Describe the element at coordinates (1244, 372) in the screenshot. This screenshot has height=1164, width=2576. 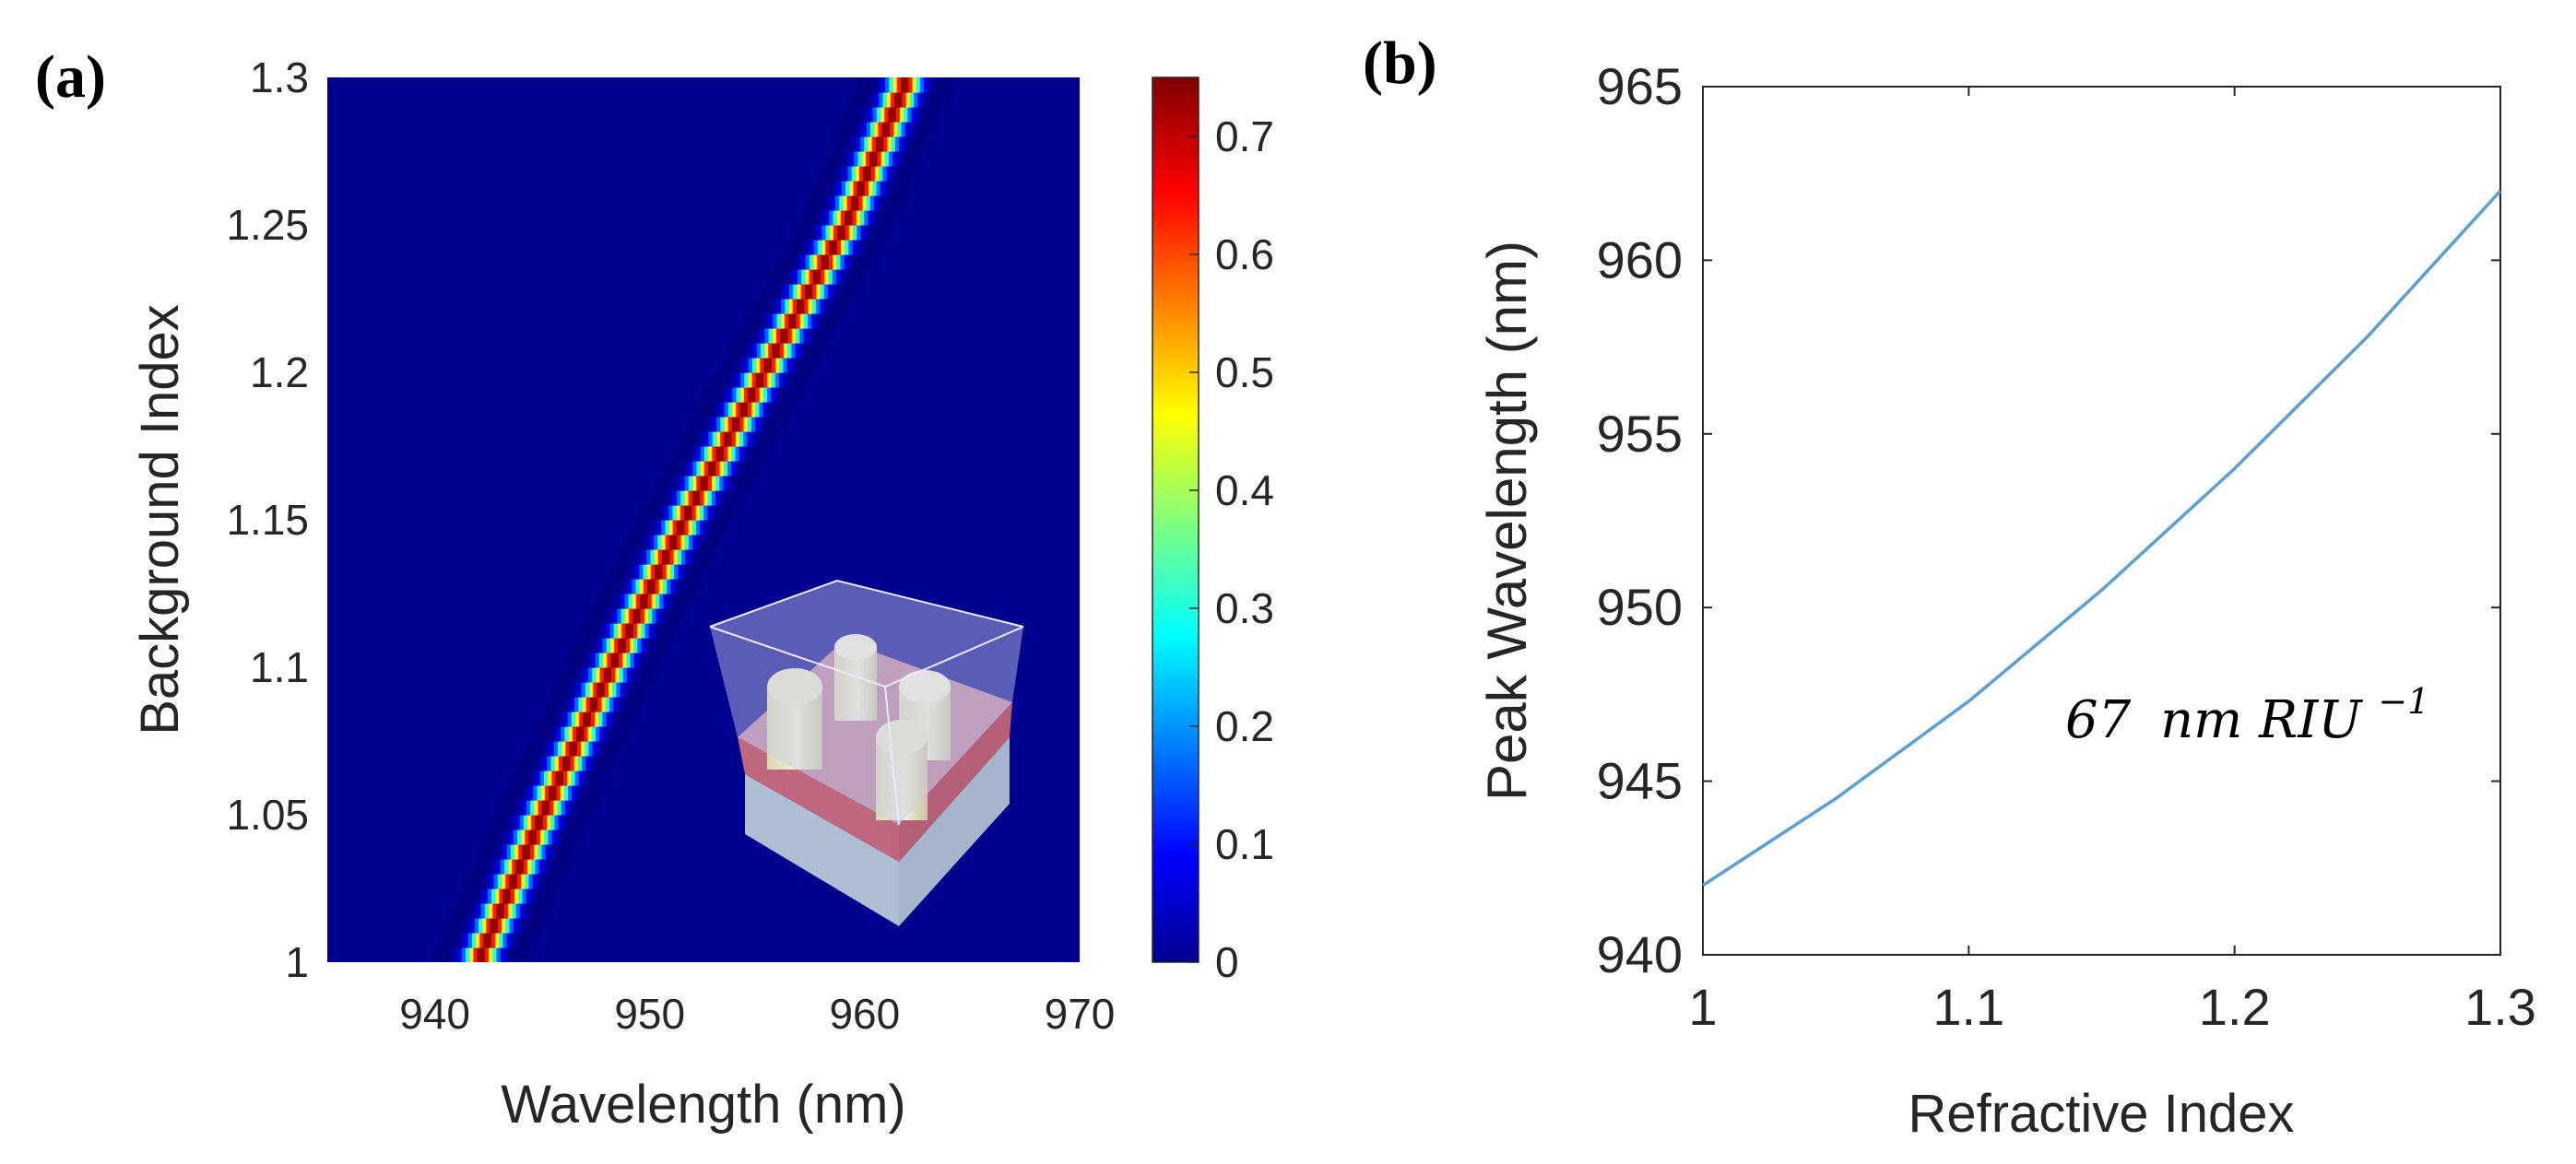
I see `colorbar-tick-label: 0.5` at that location.